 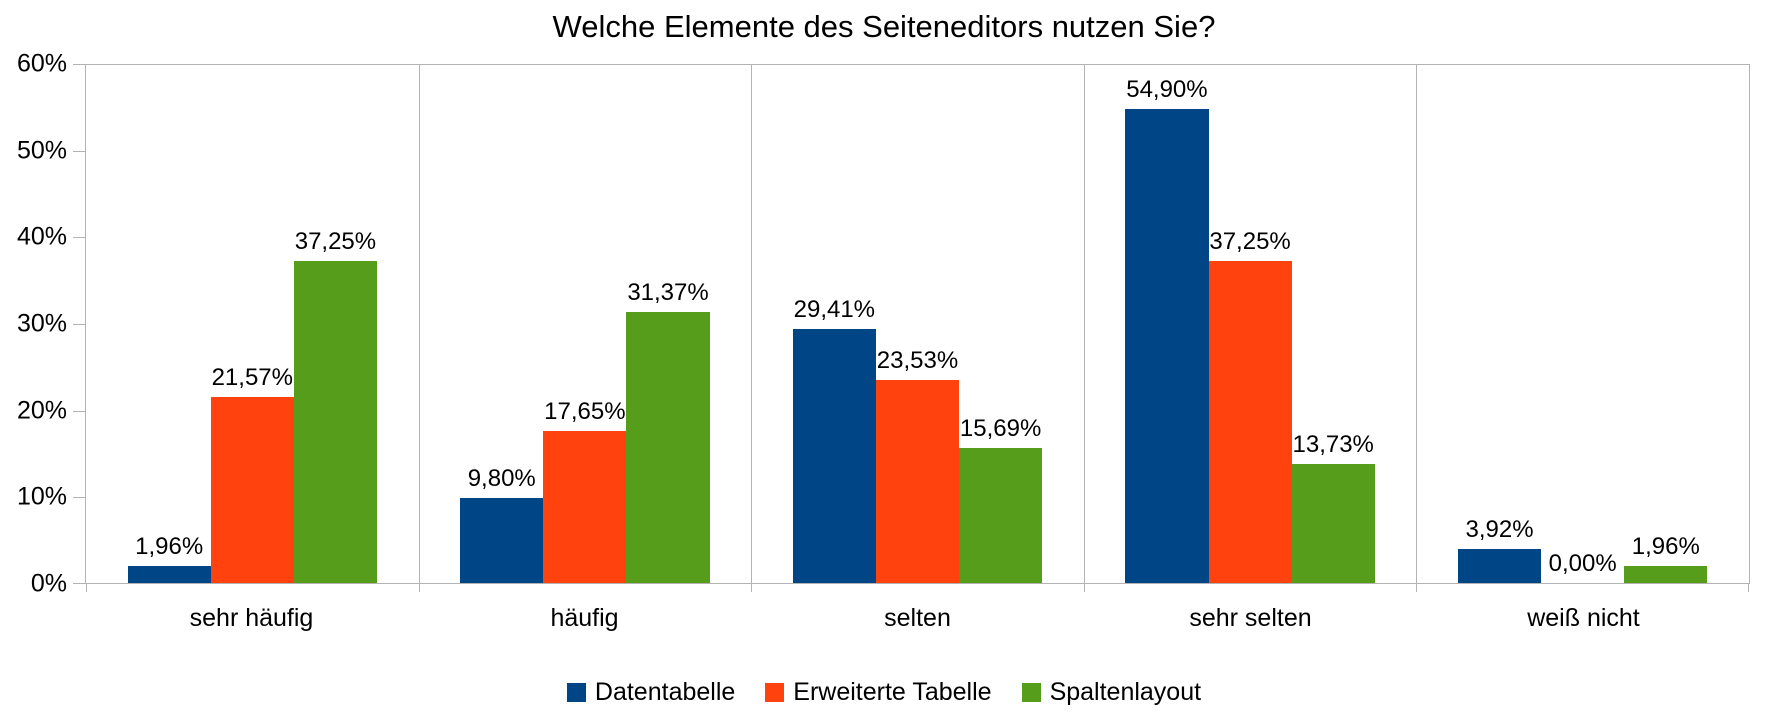 What do you see at coordinates (834, 440) in the screenshot?
I see `bar: 29,41%` at bounding box center [834, 440].